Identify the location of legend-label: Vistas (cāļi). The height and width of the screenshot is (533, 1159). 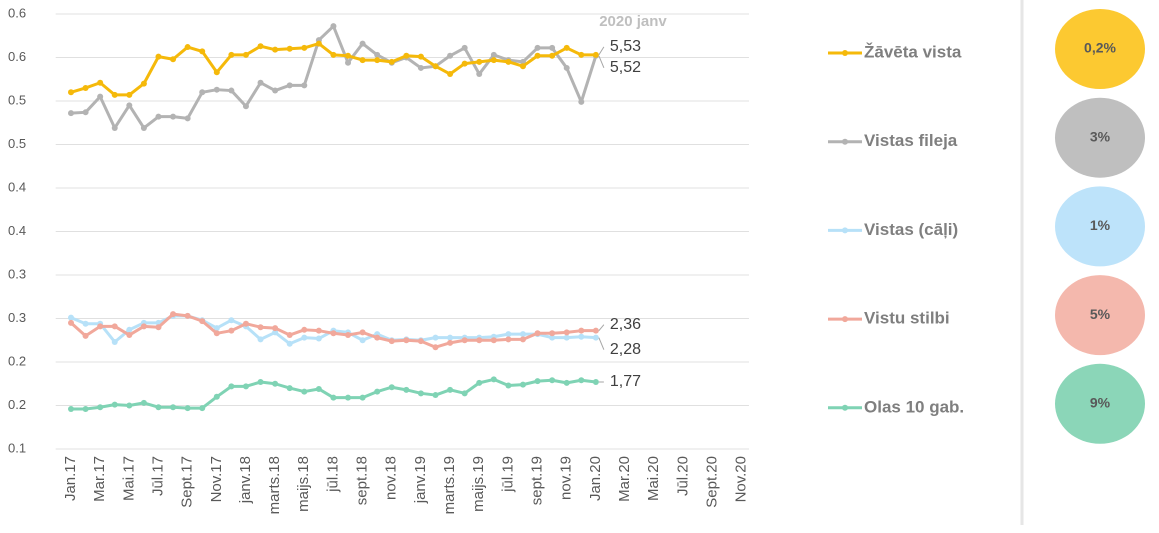
(911, 229).